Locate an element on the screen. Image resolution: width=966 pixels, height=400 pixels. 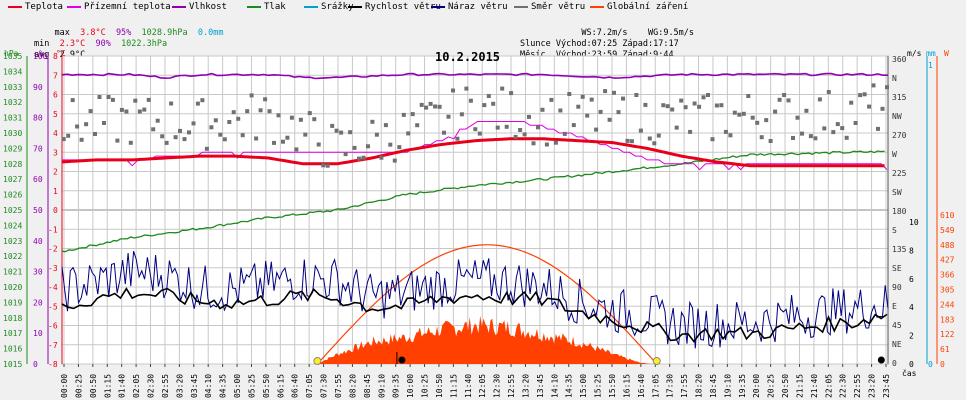
moon-label: Měsíc is located at coordinates (533, 55).